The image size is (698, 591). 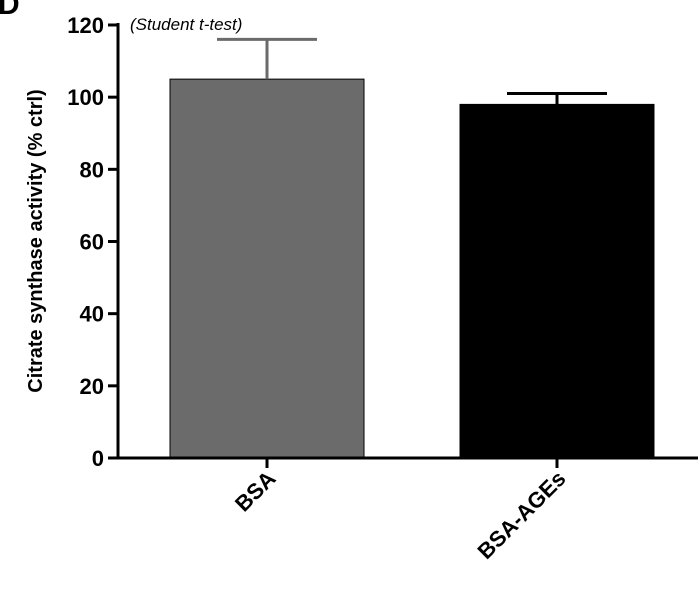 What do you see at coordinates (557, 98) in the screenshot?
I see `error-bar-bsa-ages` at bounding box center [557, 98].